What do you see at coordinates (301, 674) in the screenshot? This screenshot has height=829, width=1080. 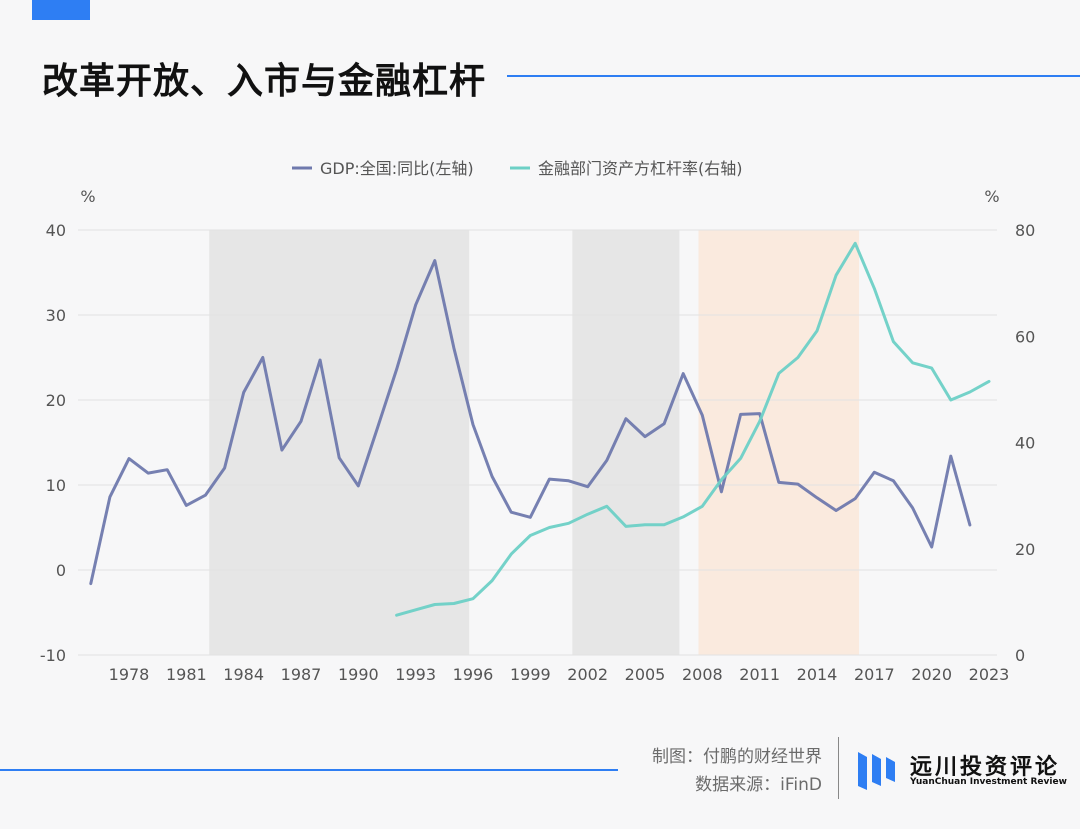 I see `x-tick-label: 1987` at bounding box center [301, 674].